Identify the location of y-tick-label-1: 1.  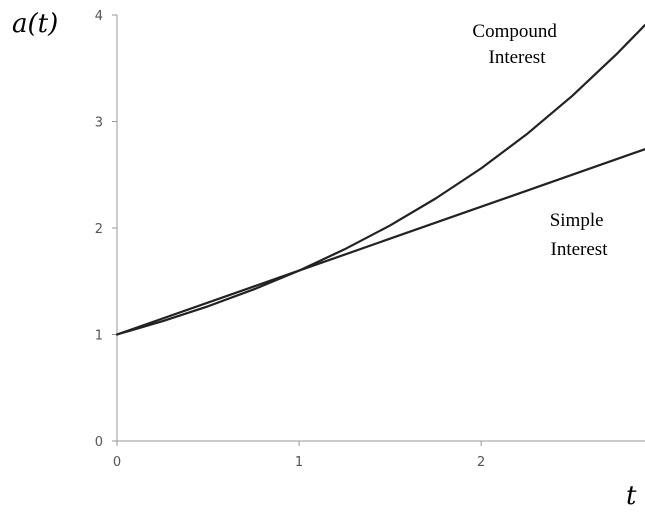
(99, 336).